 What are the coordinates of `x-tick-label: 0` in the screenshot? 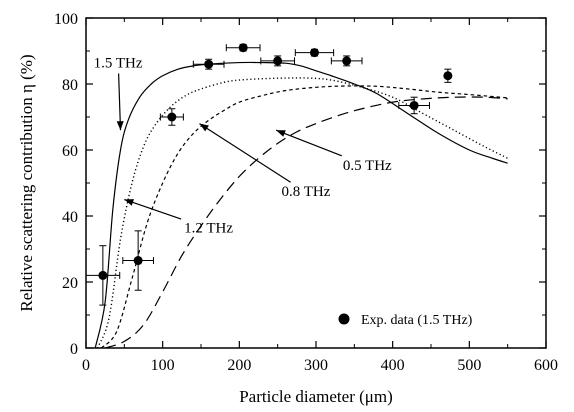 It's located at (86, 365).